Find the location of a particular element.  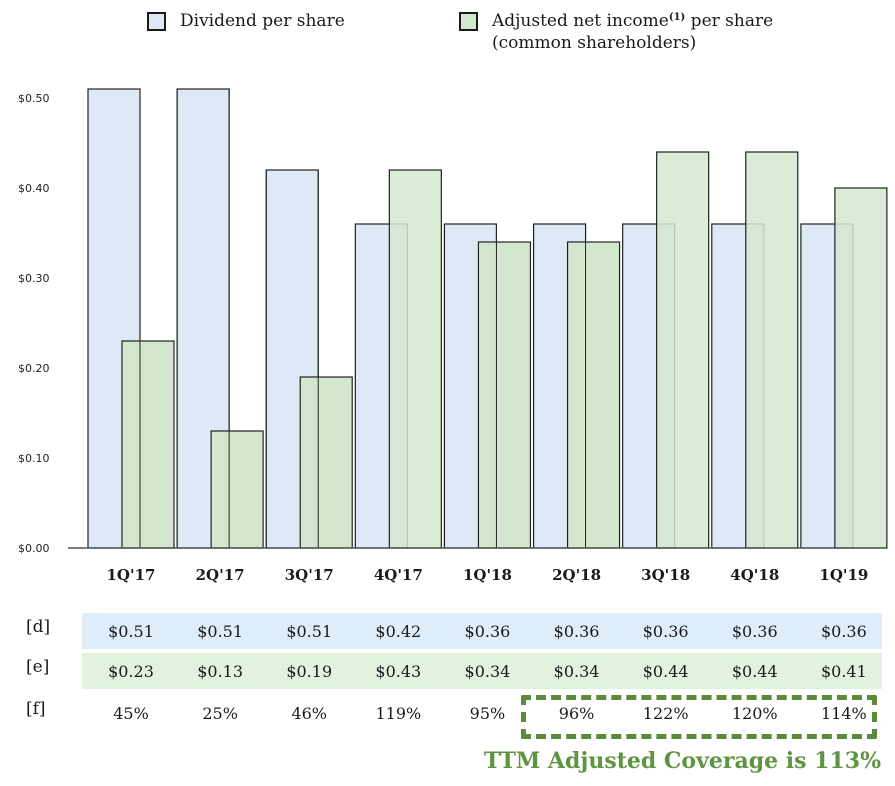

table-cell: 46% is located at coordinates (309, 713).